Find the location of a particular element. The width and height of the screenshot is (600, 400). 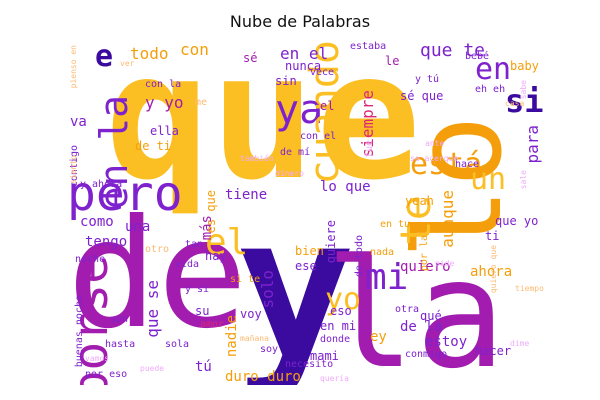

cloud-word: en tu is located at coordinates (395, 224).